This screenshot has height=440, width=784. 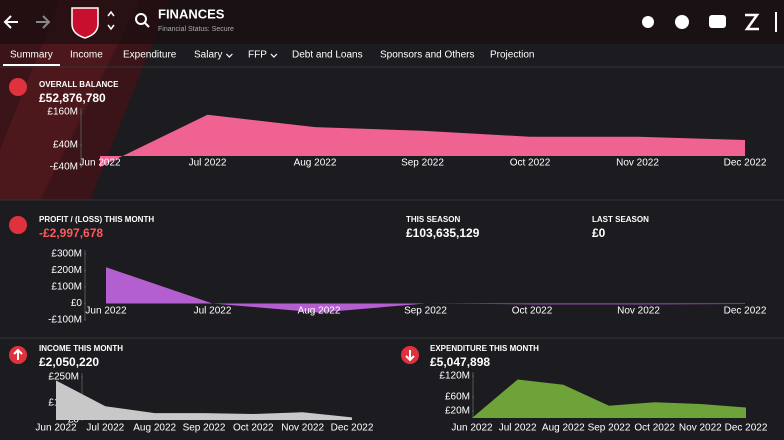 What do you see at coordinates (457, 411) in the screenshot?
I see `y-tick-label: £20M` at bounding box center [457, 411].